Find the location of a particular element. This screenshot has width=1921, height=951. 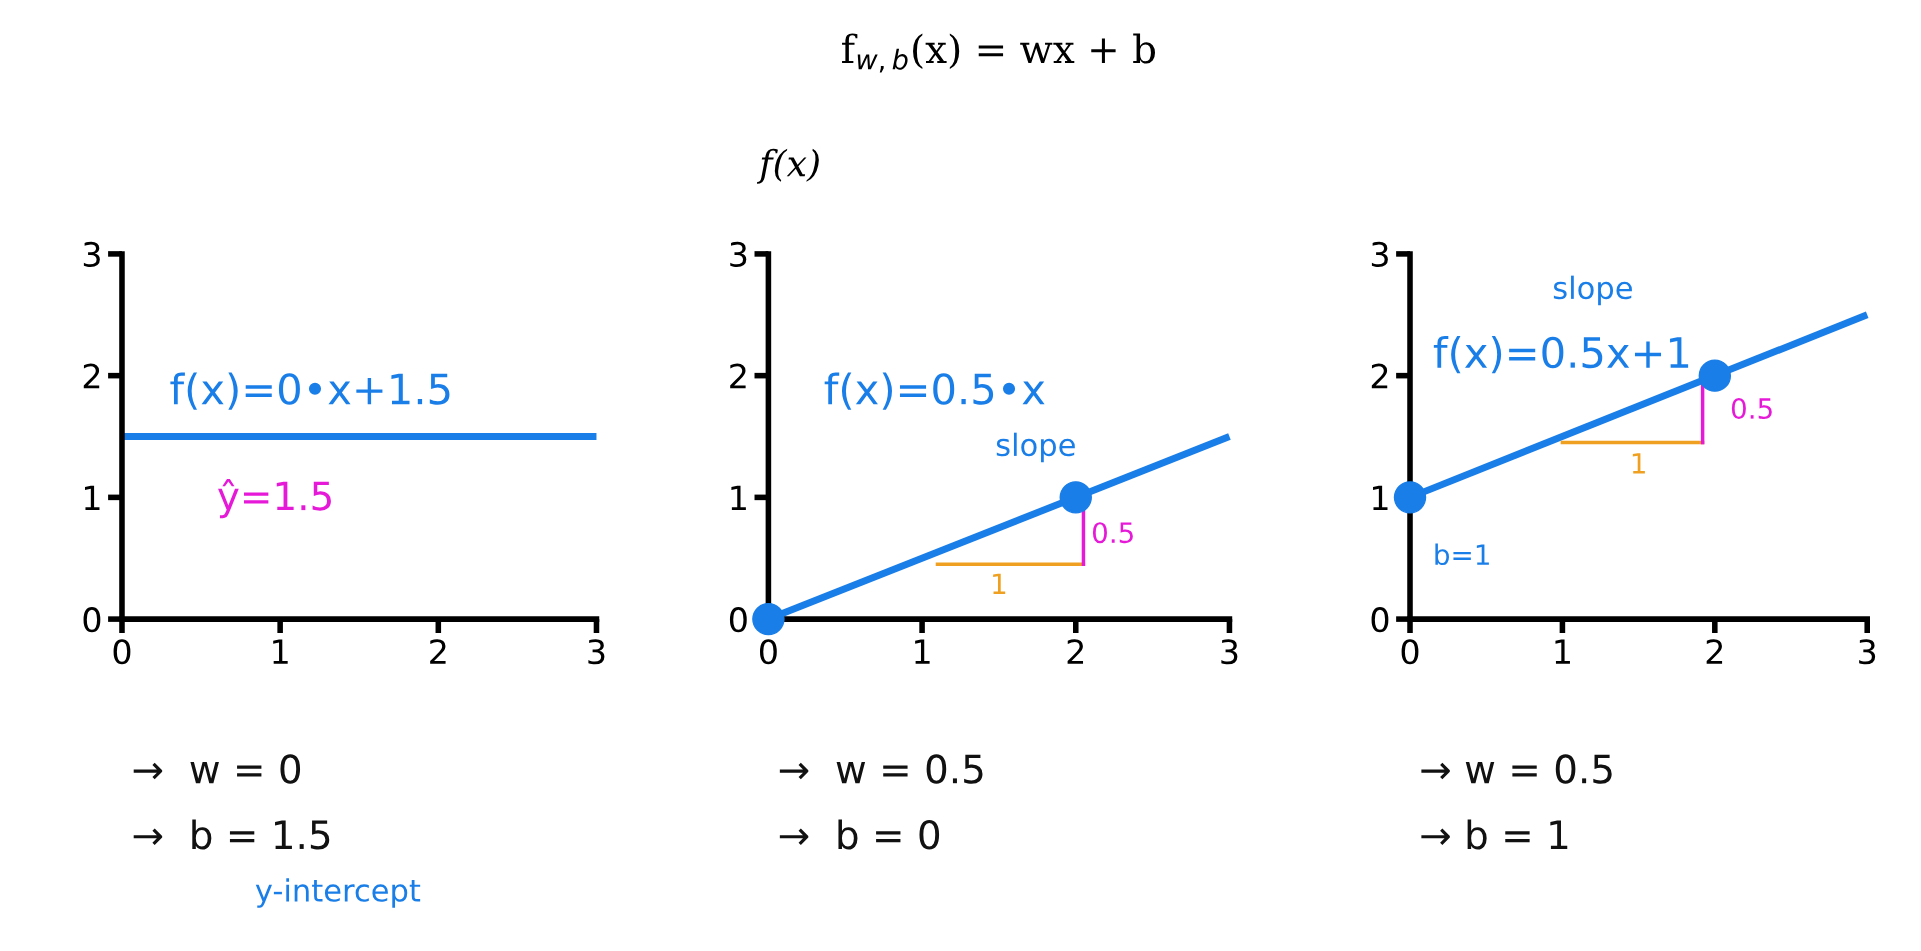

annotation: f(x)=0.5•x is located at coordinates (934, 391).